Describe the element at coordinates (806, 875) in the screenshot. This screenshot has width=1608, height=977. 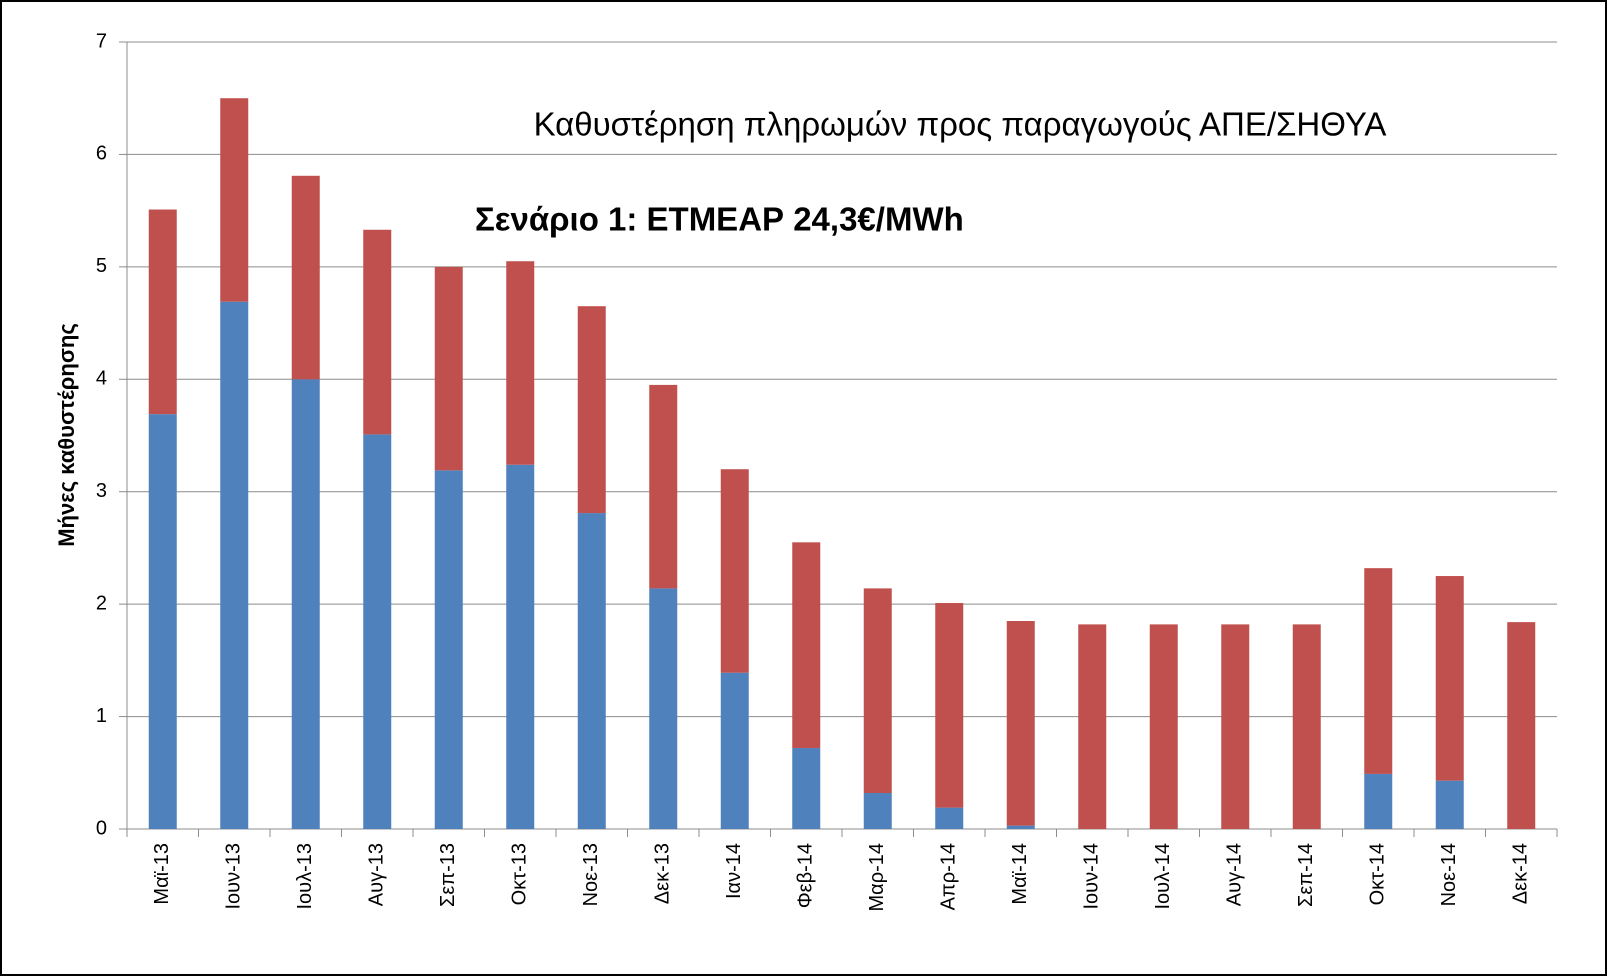
I see `x-tick-label: Φεβ-14` at that location.